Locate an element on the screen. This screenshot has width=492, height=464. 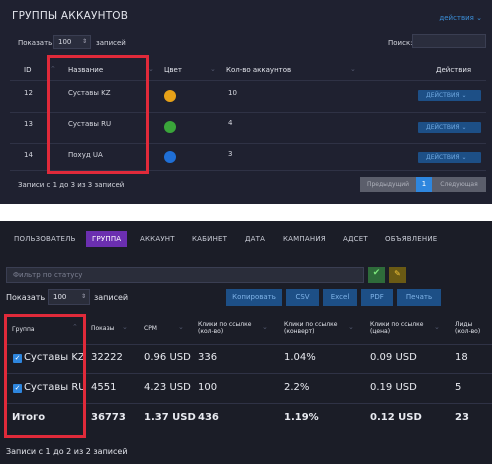
header-line: Лиды is located at coordinates (464, 324).